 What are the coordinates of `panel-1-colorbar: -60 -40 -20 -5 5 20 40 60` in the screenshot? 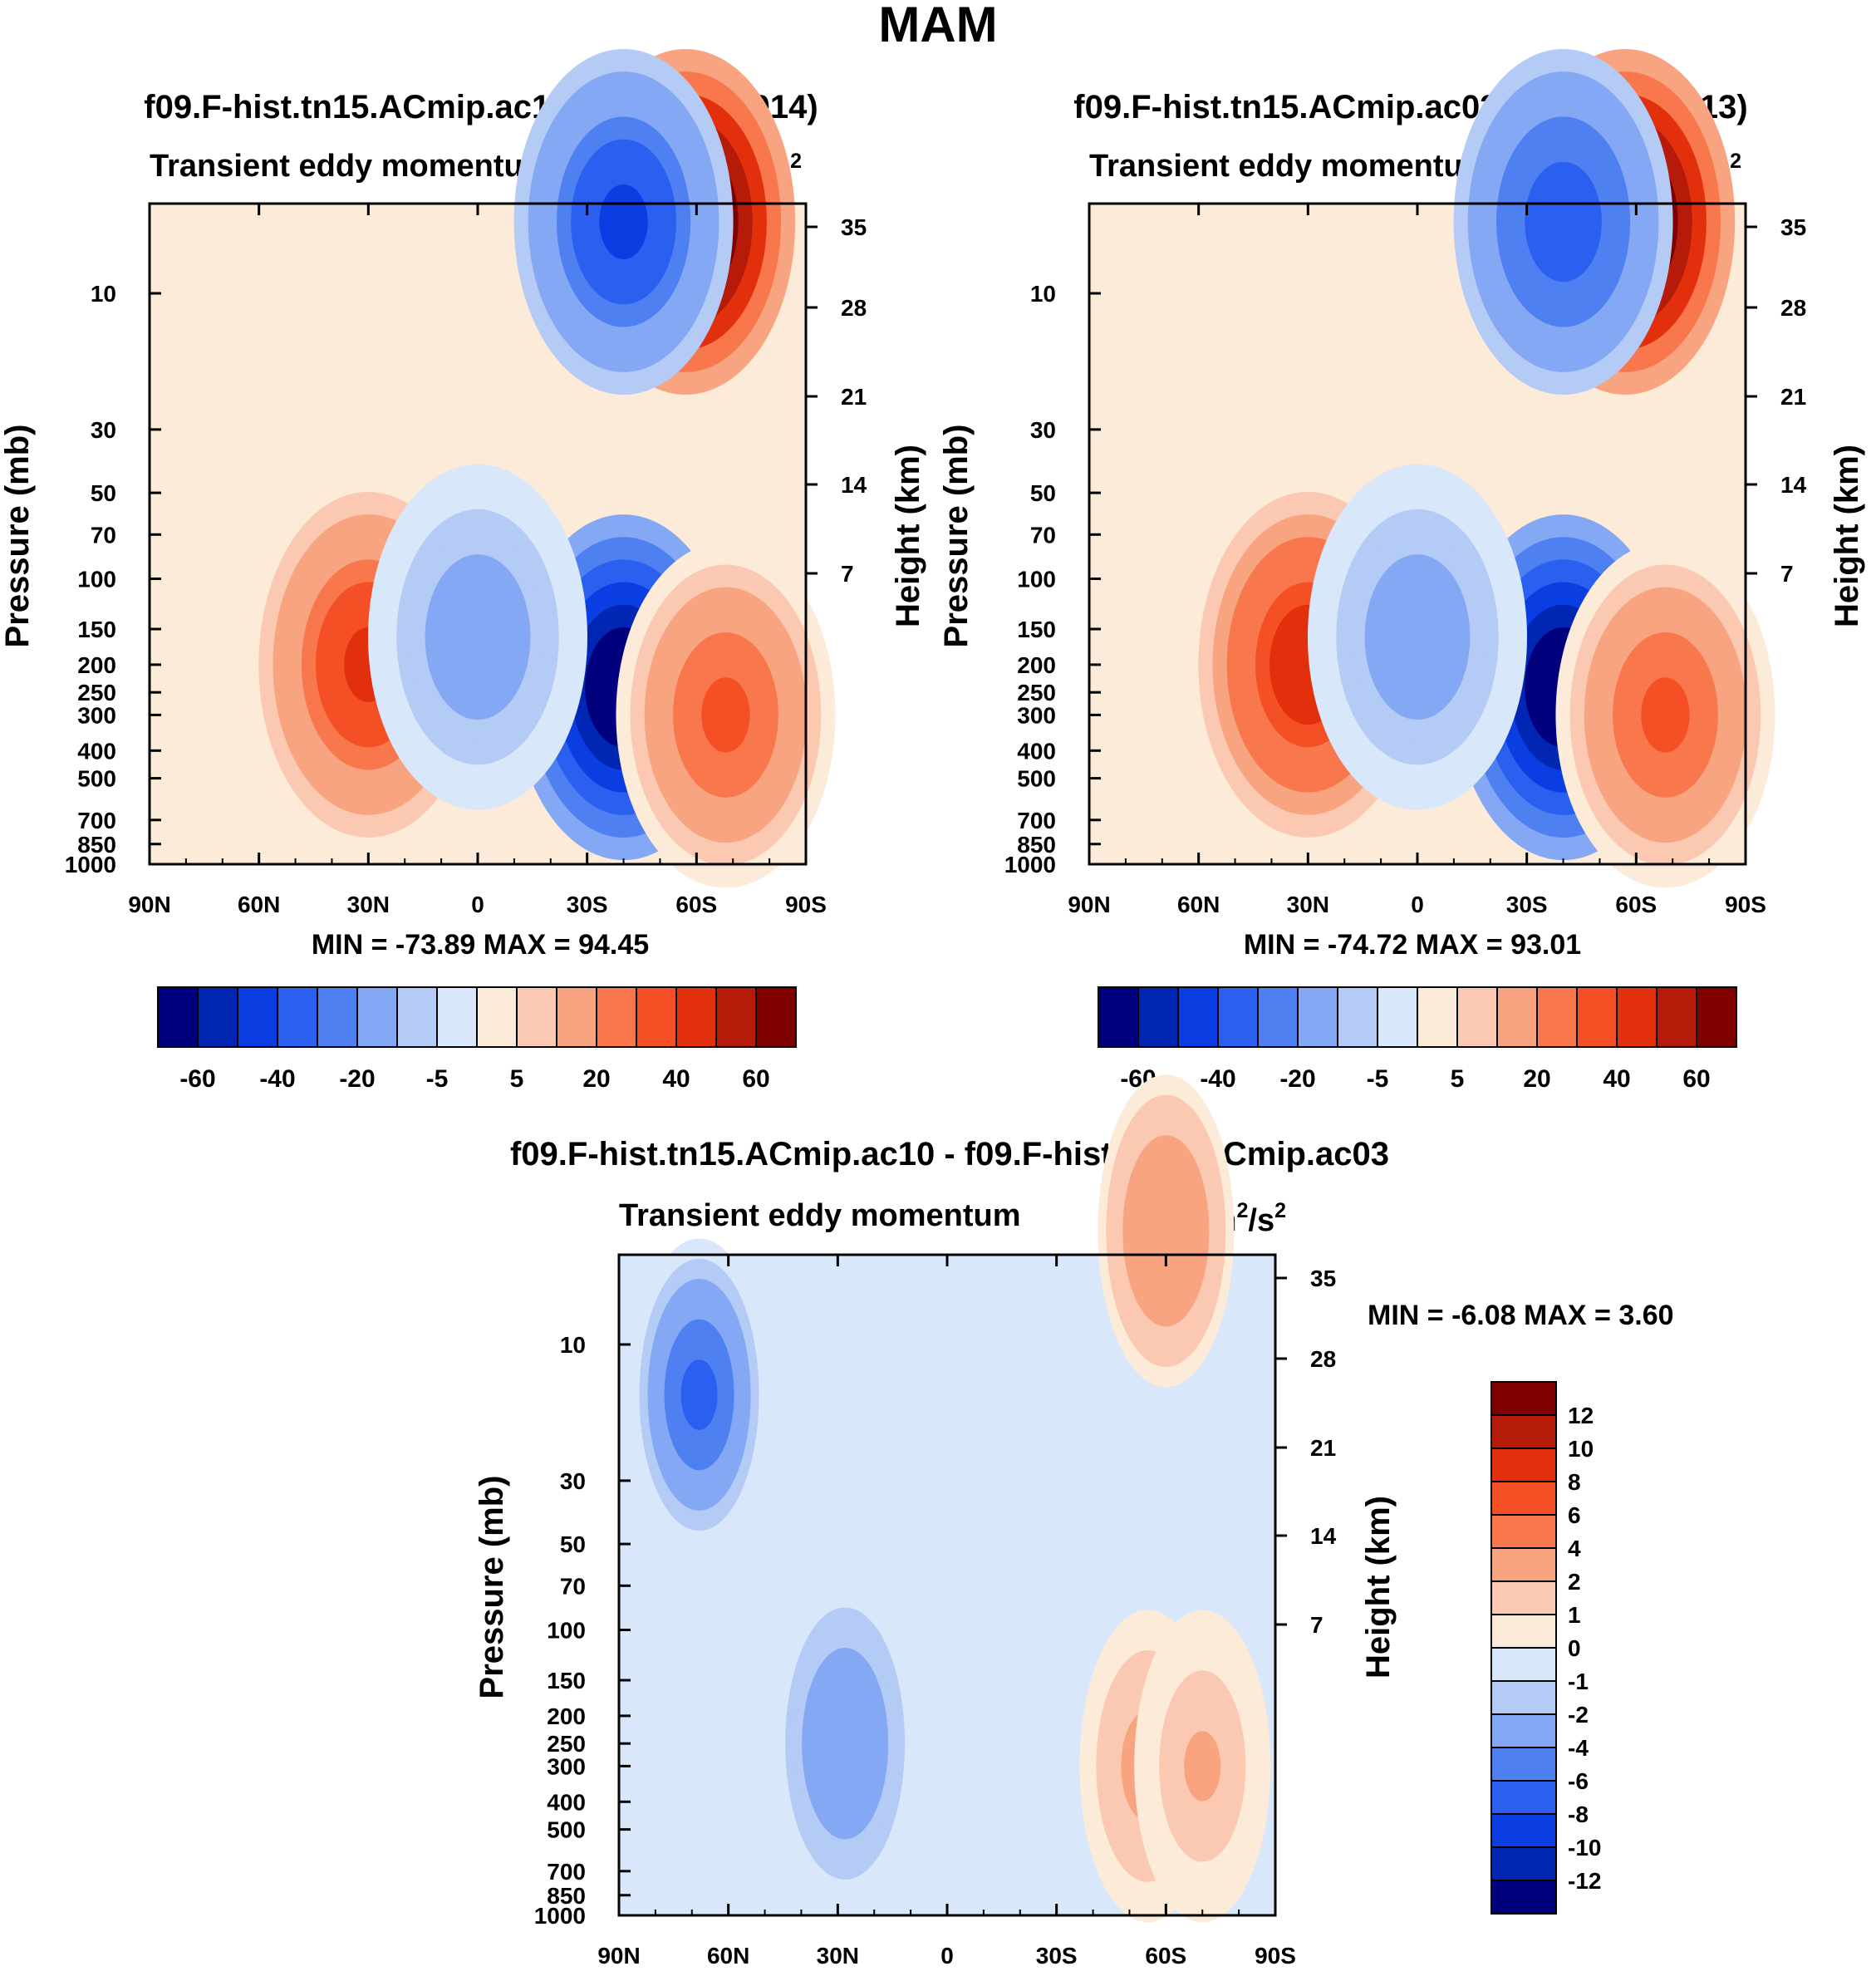 It's located at (477, 1039).